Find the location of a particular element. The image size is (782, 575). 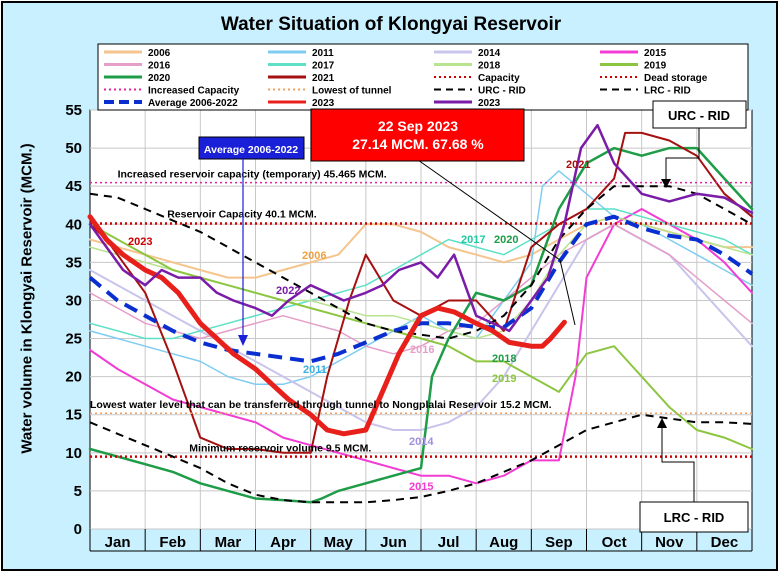

x-tick-label: May is located at coordinates (339, 542).